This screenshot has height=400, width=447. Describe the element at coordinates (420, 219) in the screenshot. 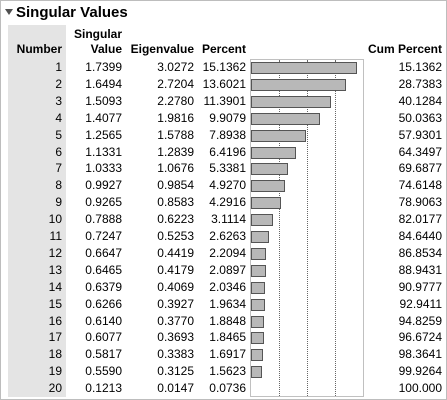

I see `cell-cum-percent: 82.0177` at that location.